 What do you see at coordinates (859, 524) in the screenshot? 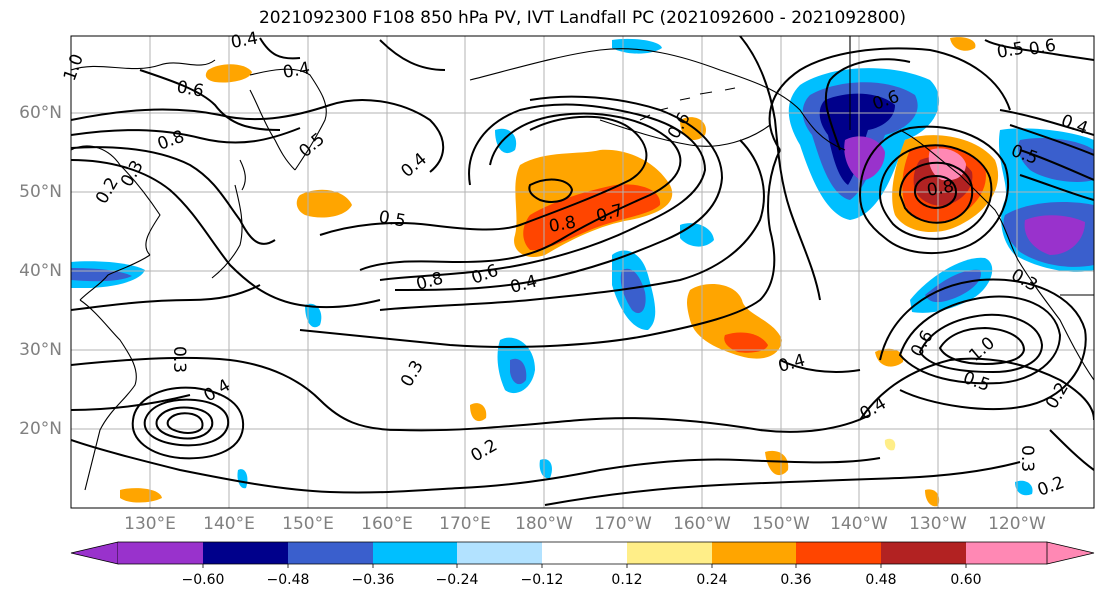
I see `lon-label-140w: 140°W` at bounding box center [859, 524].